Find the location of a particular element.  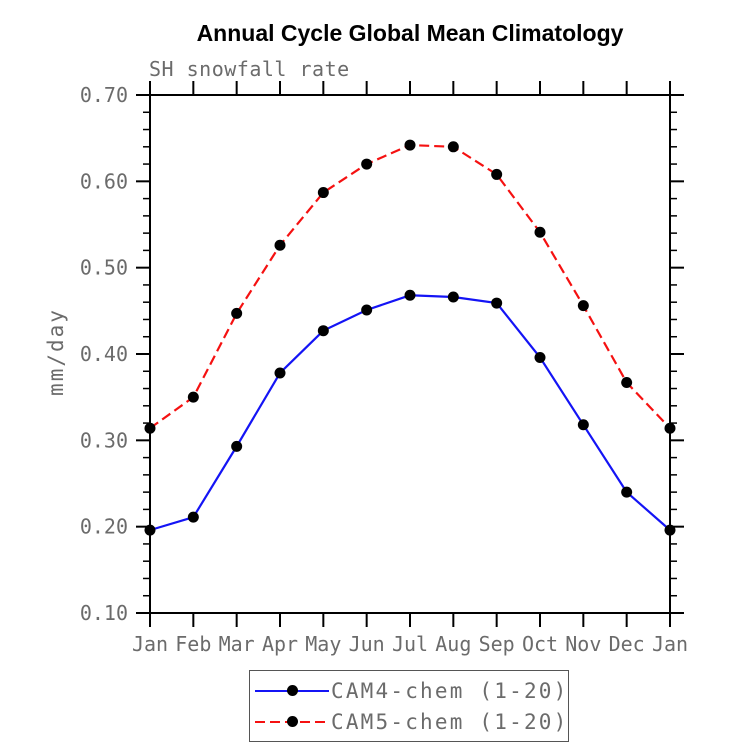

y-axis-tick-label: 0.40 is located at coordinates (104, 354).